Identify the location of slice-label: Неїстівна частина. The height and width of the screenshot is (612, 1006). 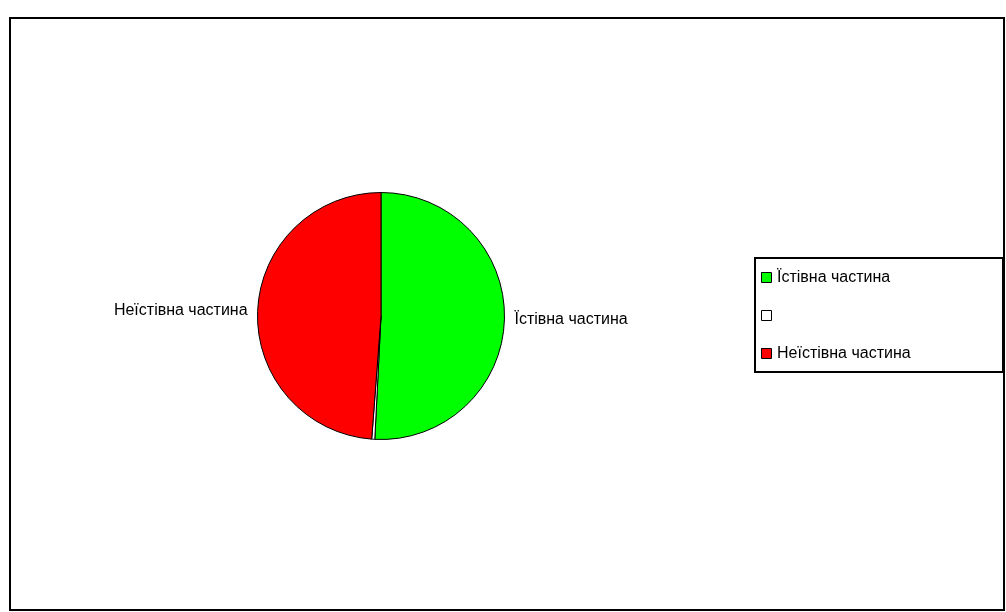
(180, 310).